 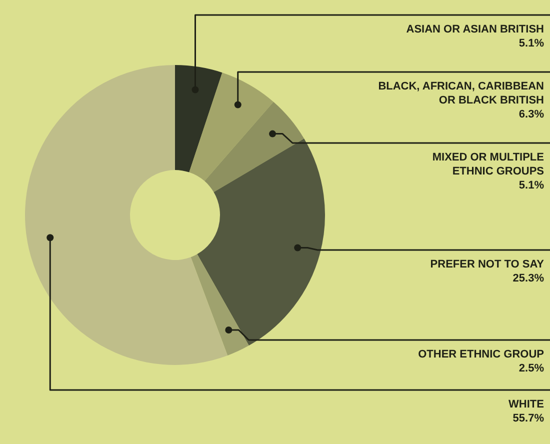 I want to click on slice-label: OTHER ETHNIC GROUP, so click(x=481, y=354).